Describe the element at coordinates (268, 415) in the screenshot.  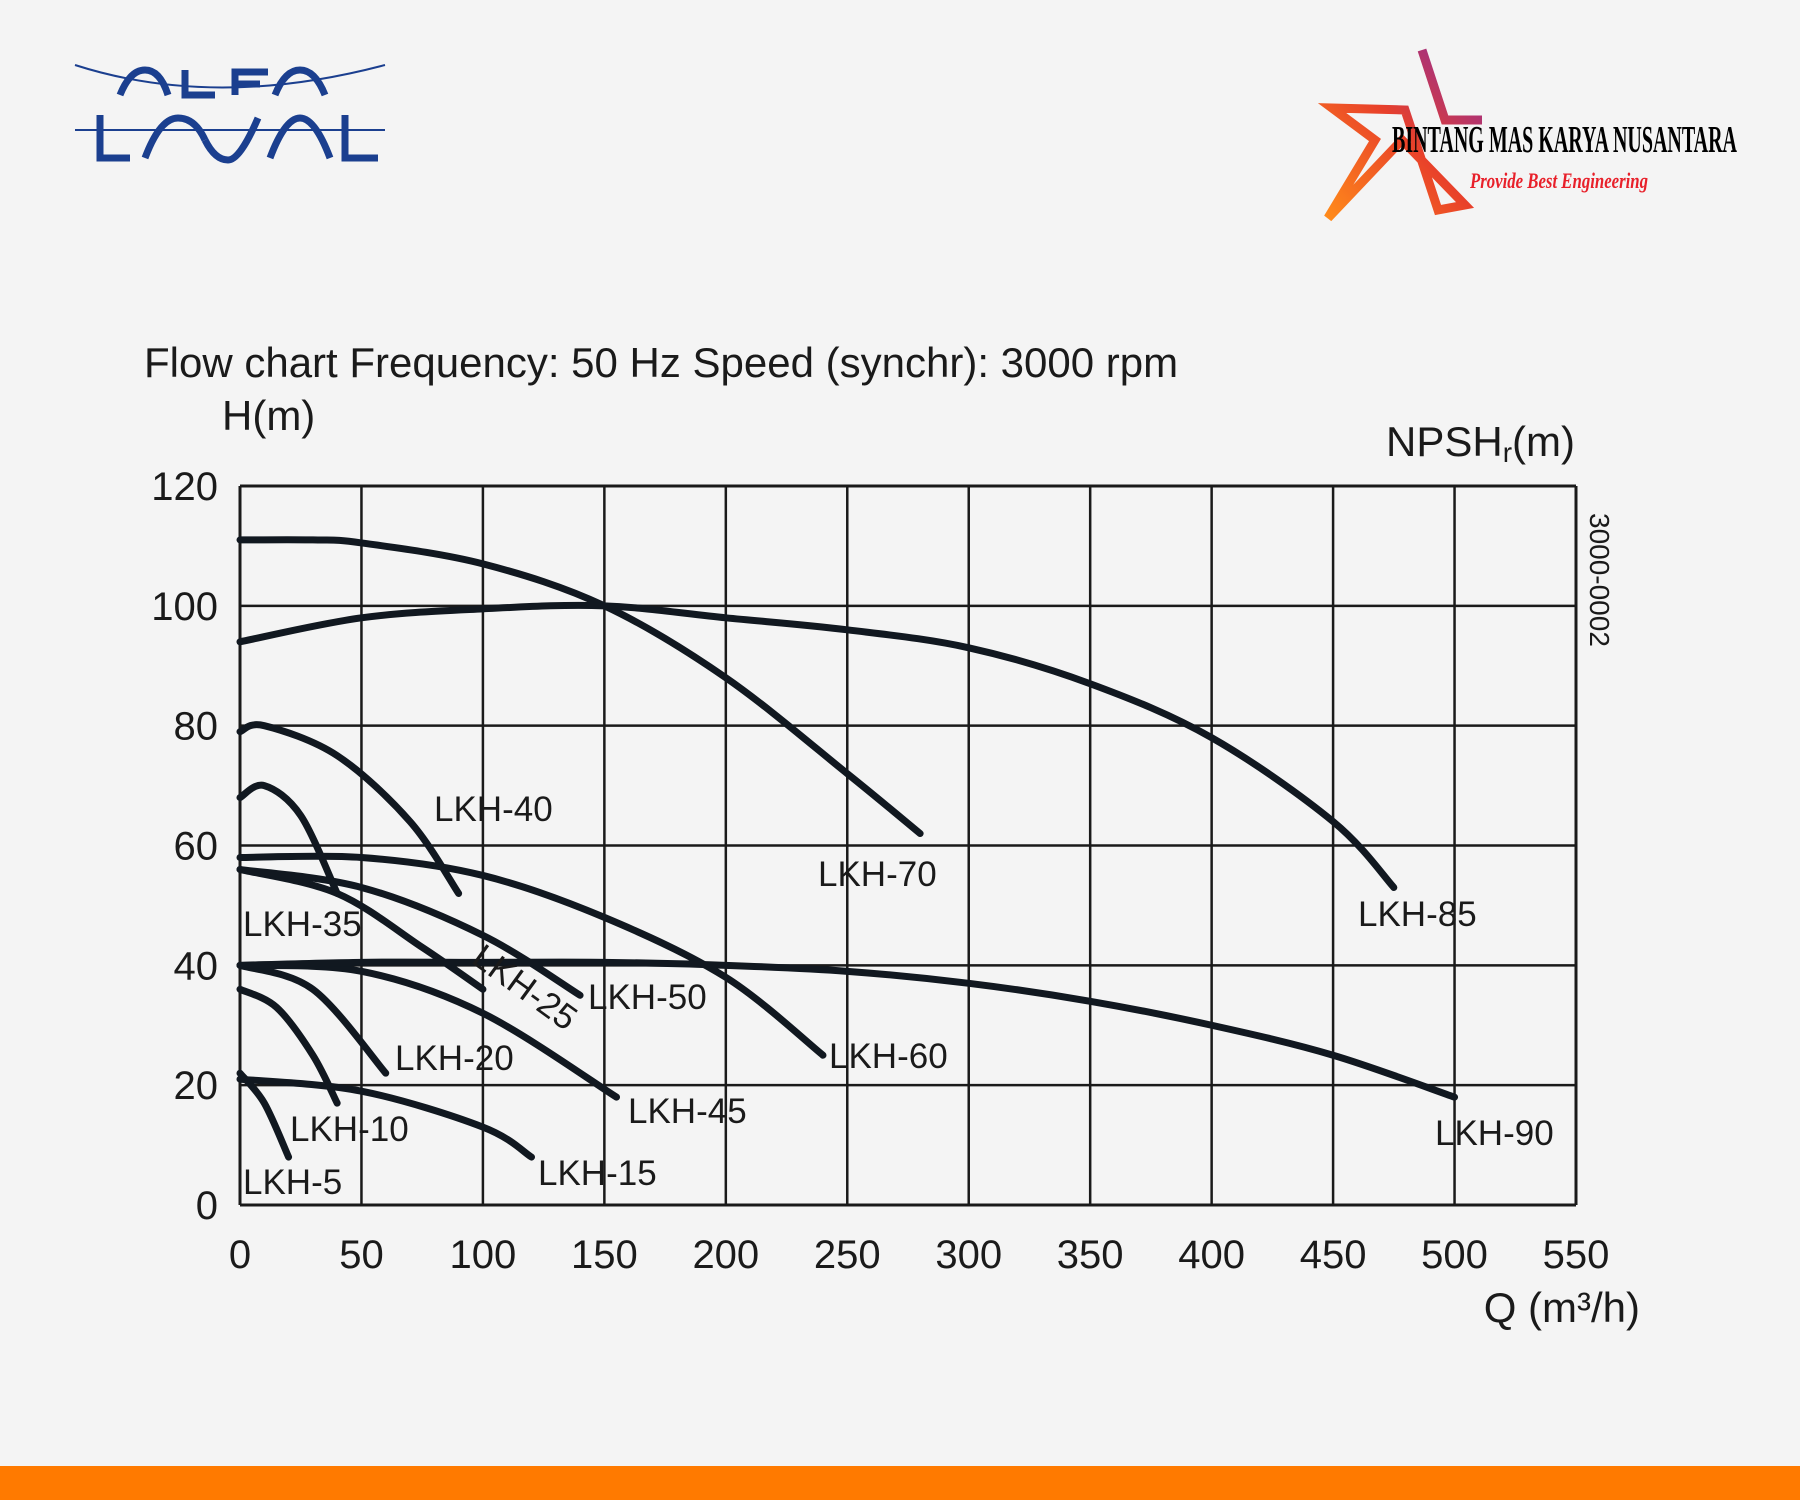
I see `y-axis-label: H(m)` at that location.